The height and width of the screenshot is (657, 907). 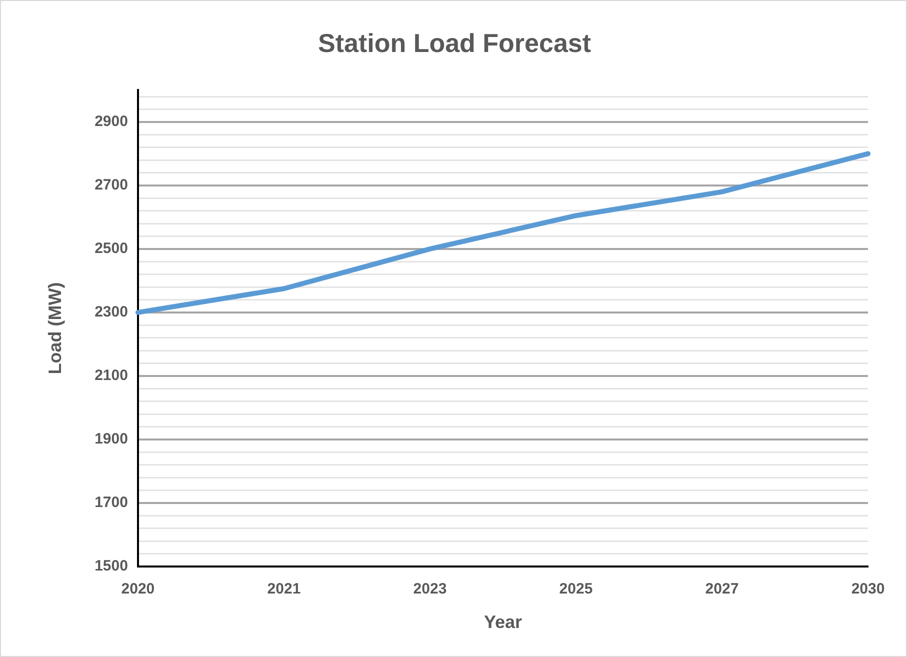 I want to click on y-tick-label: 2700, so click(x=111, y=185).